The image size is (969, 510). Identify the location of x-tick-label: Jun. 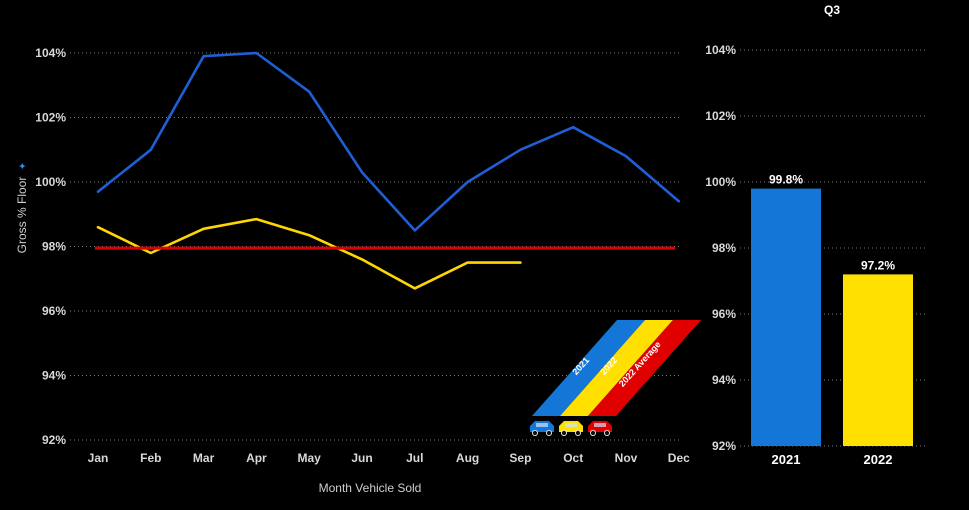
(361, 458).